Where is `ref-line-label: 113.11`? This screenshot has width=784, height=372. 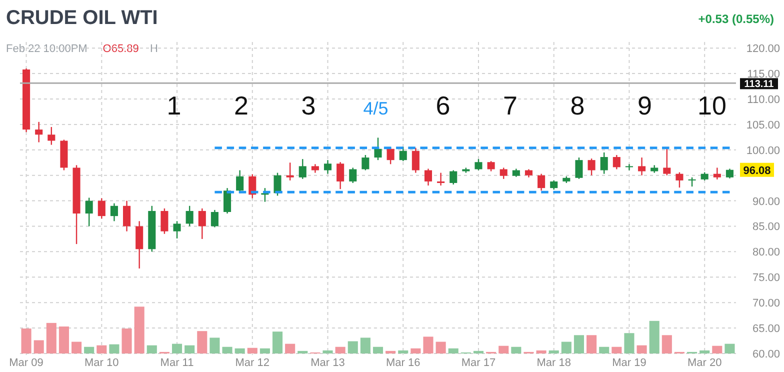
ref-line-label: 113.11 is located at coordinates (759, 84).